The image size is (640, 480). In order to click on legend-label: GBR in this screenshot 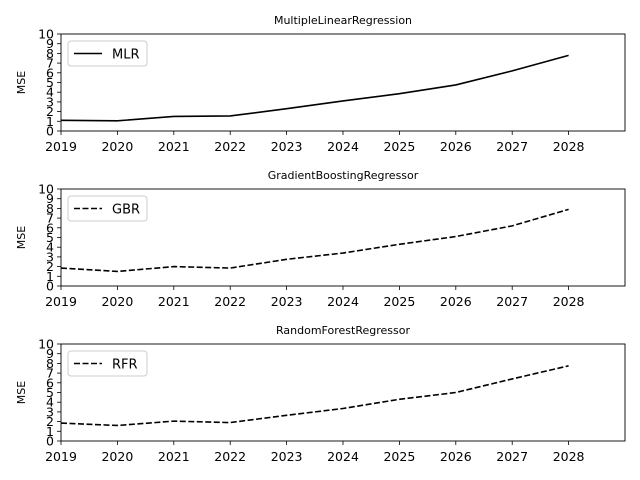, I will do `click(126, 210)`.